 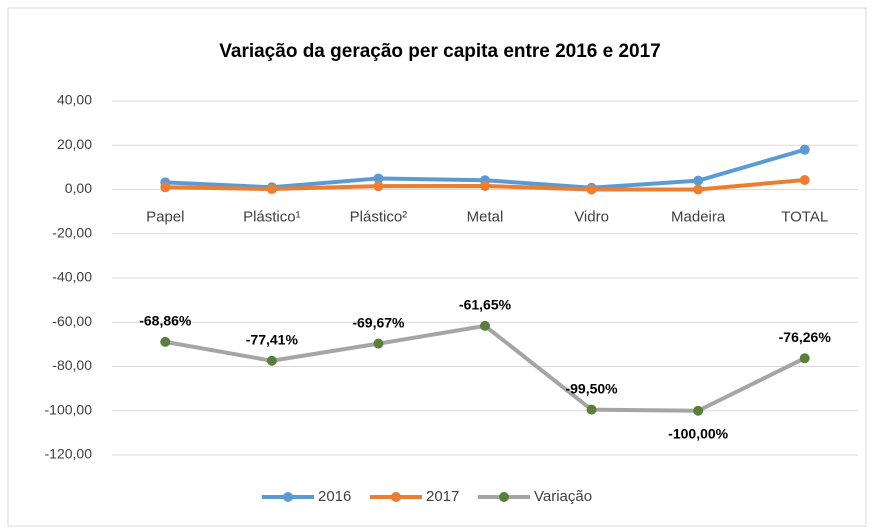 I want to click on legend-label: Variação, so click(x=563, y=496).